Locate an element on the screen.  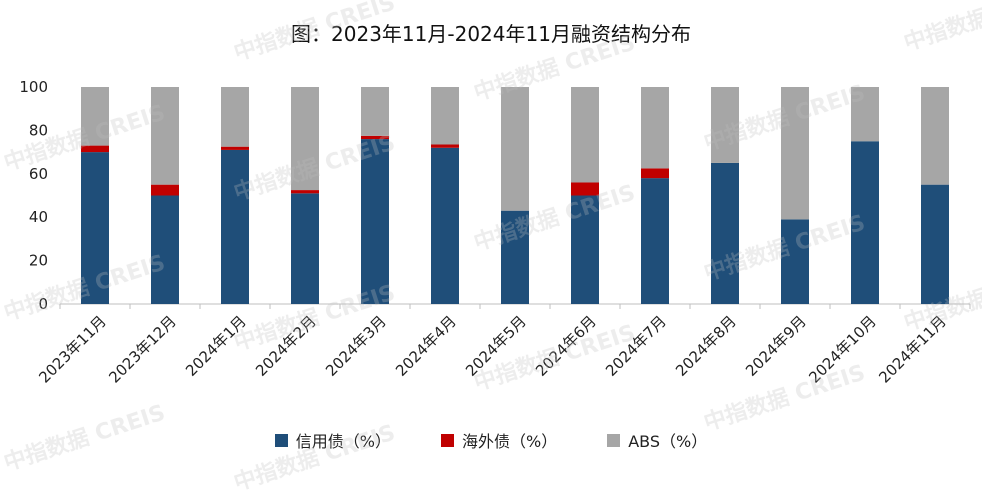
legend-item-abs: ABS（%） is located at coordinates (657, 440).